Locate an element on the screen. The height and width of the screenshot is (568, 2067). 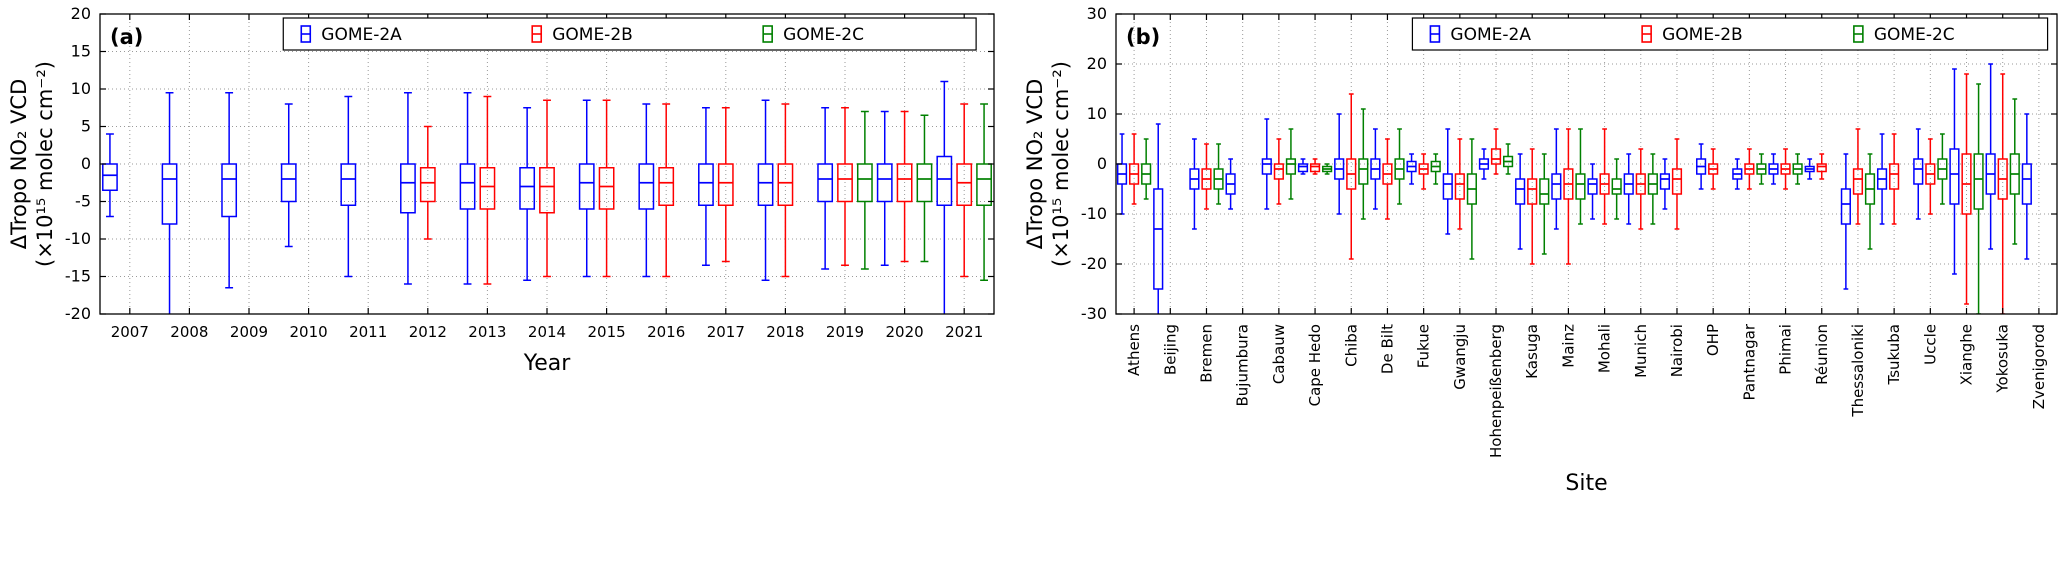
panel-label: (b) is located at coordinates (1143, 37).